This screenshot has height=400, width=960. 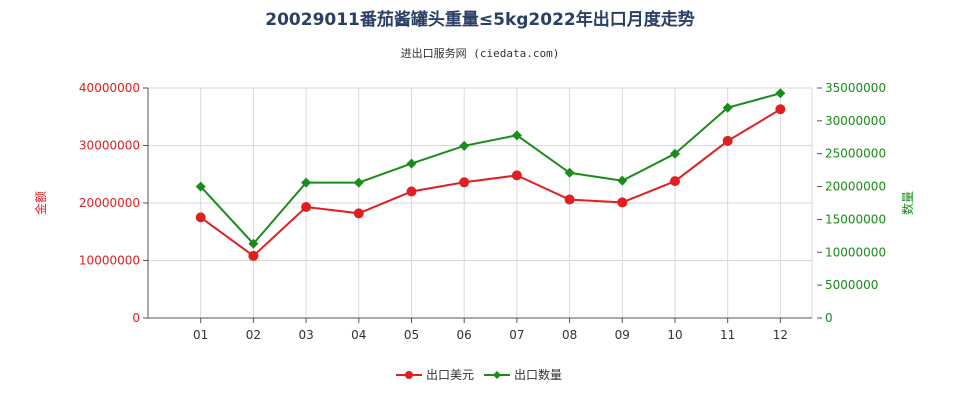 What do you see at coordinates (464, 335) in the screenshot?
I see `x-axis-tick-label: 06` at bounding box center [464, 335].